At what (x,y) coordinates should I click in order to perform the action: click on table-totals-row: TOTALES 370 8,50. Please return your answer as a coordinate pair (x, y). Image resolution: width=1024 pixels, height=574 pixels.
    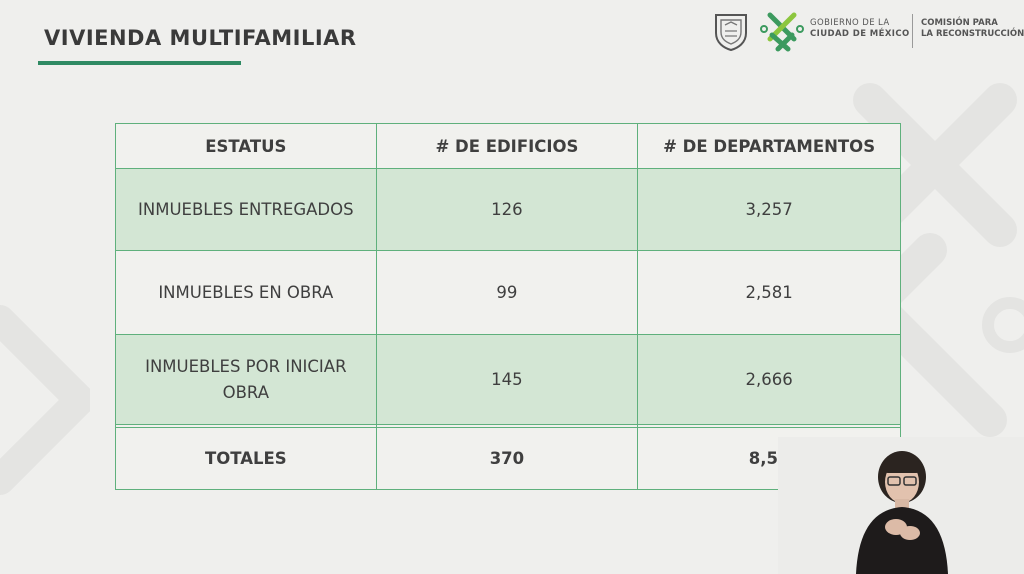
    Looking at the image, I should click on (508, 458).